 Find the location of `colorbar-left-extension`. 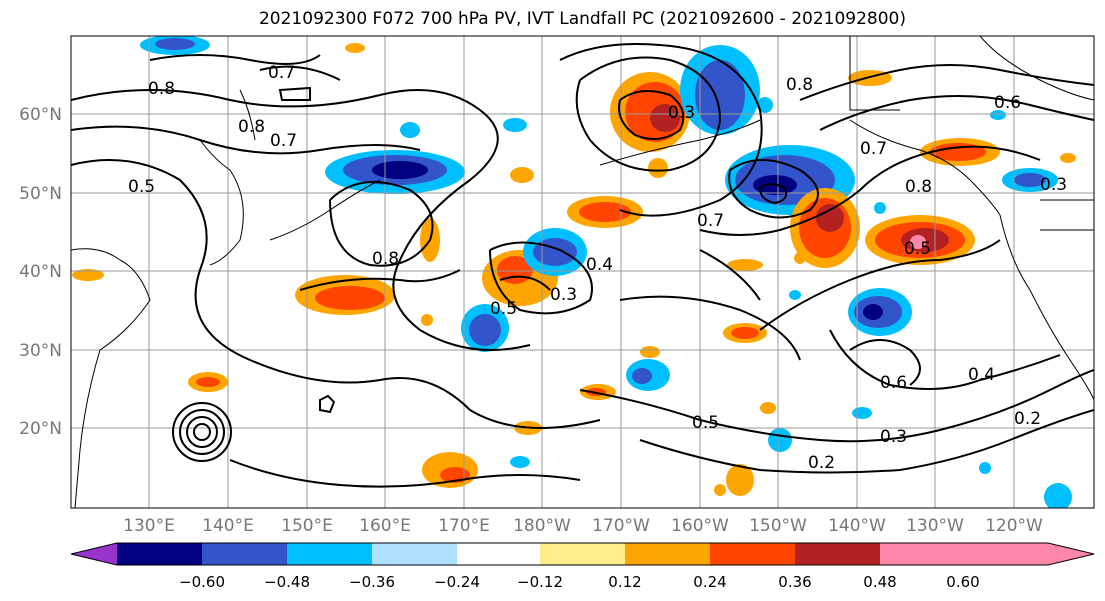

colorbar-left-extension is located at coordinates (94, 554).